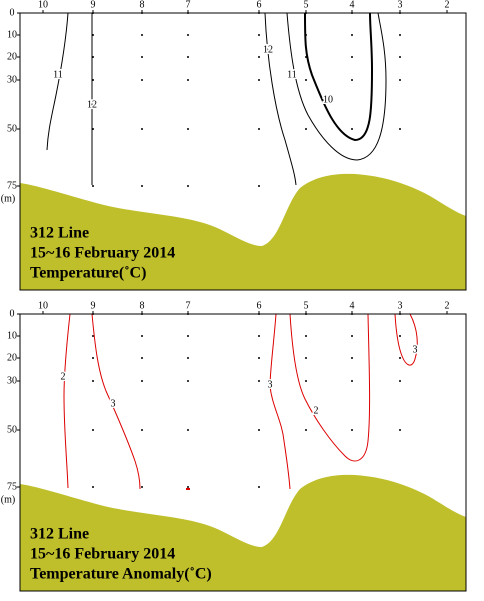 The width and height of the screenshot is (484, 601). What do you see at coordinates (352, 305) in the screenshot?
I see `station-label: 4` at bounding box center [352, 305].